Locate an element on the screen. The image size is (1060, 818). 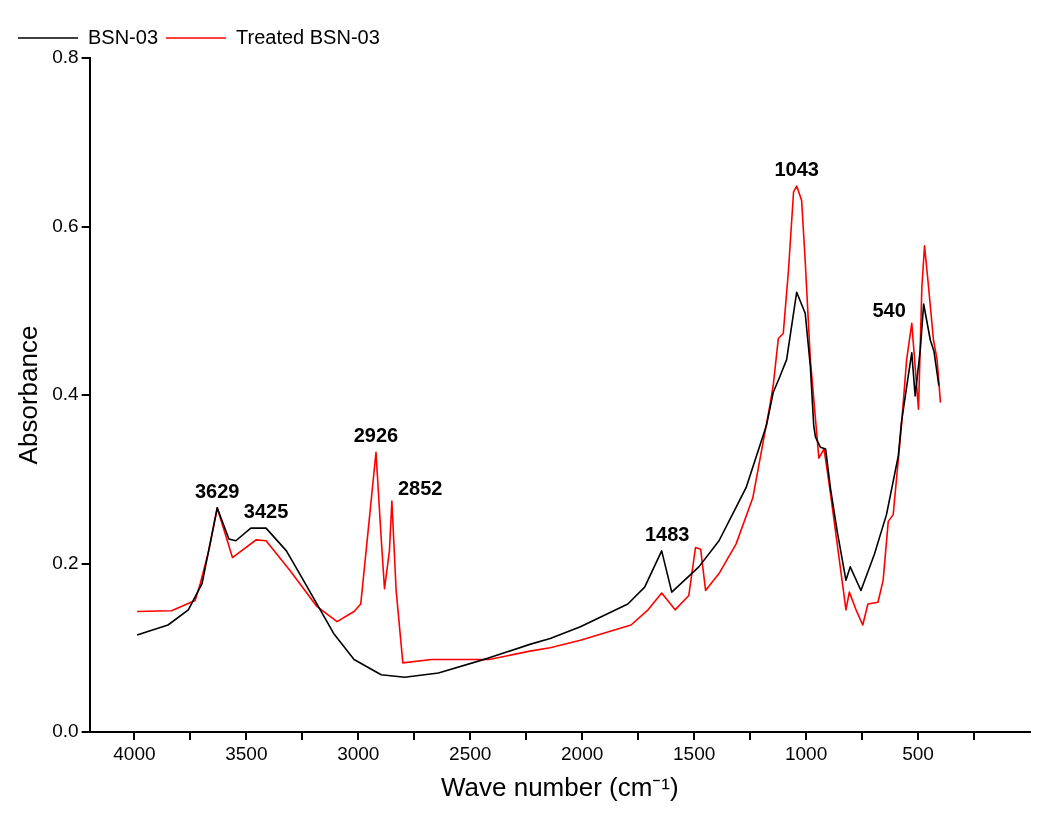
legend-label: BSN-03 is located at coordinates (123, 36).